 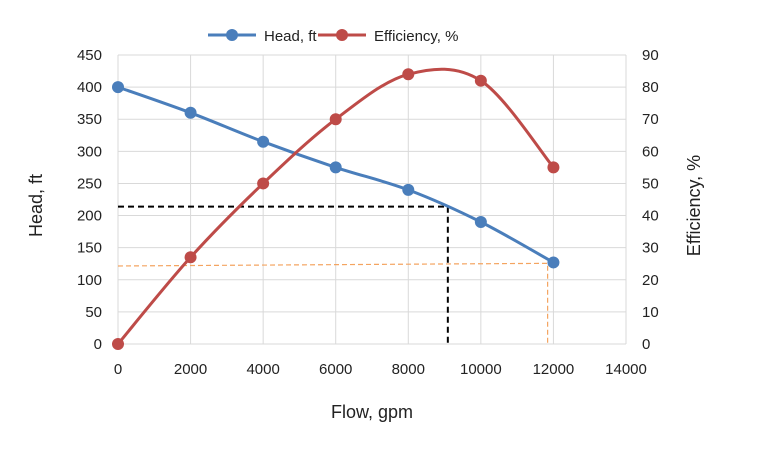 What do you see at coordinates (36, 205) in the screenshot?
I see `y-axis-title: Head, ft` at bounding box center [36, 205].